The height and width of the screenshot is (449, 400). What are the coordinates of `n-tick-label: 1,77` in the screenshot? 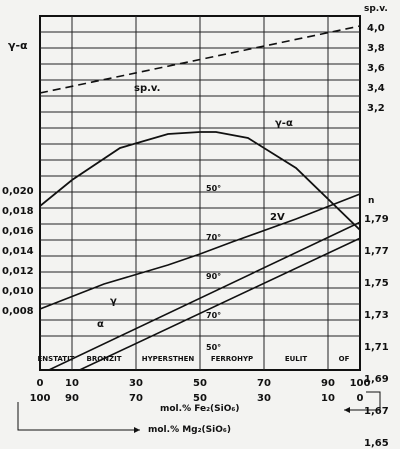 It's located at (376, 251).